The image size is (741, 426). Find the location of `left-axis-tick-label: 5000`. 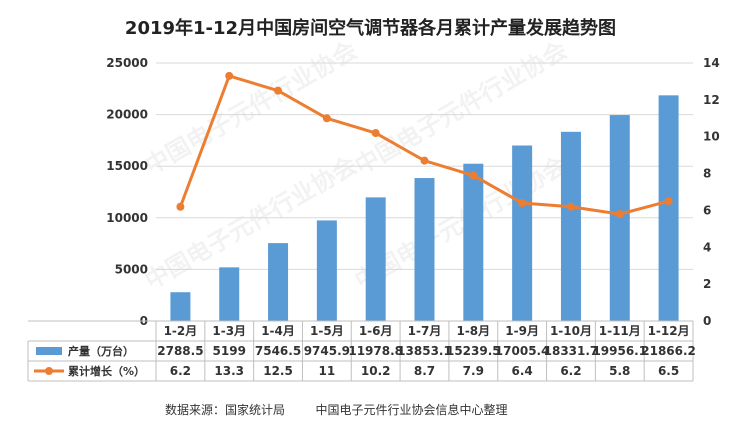

left-axis-tick-label: 5000 is located at coordinates (131, 269).